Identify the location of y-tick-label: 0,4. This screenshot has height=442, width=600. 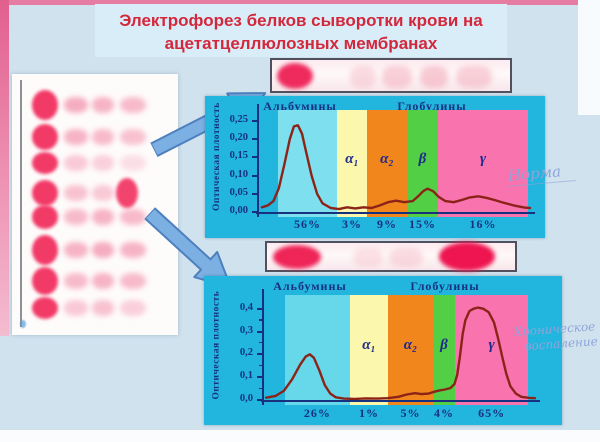
(246, 307).